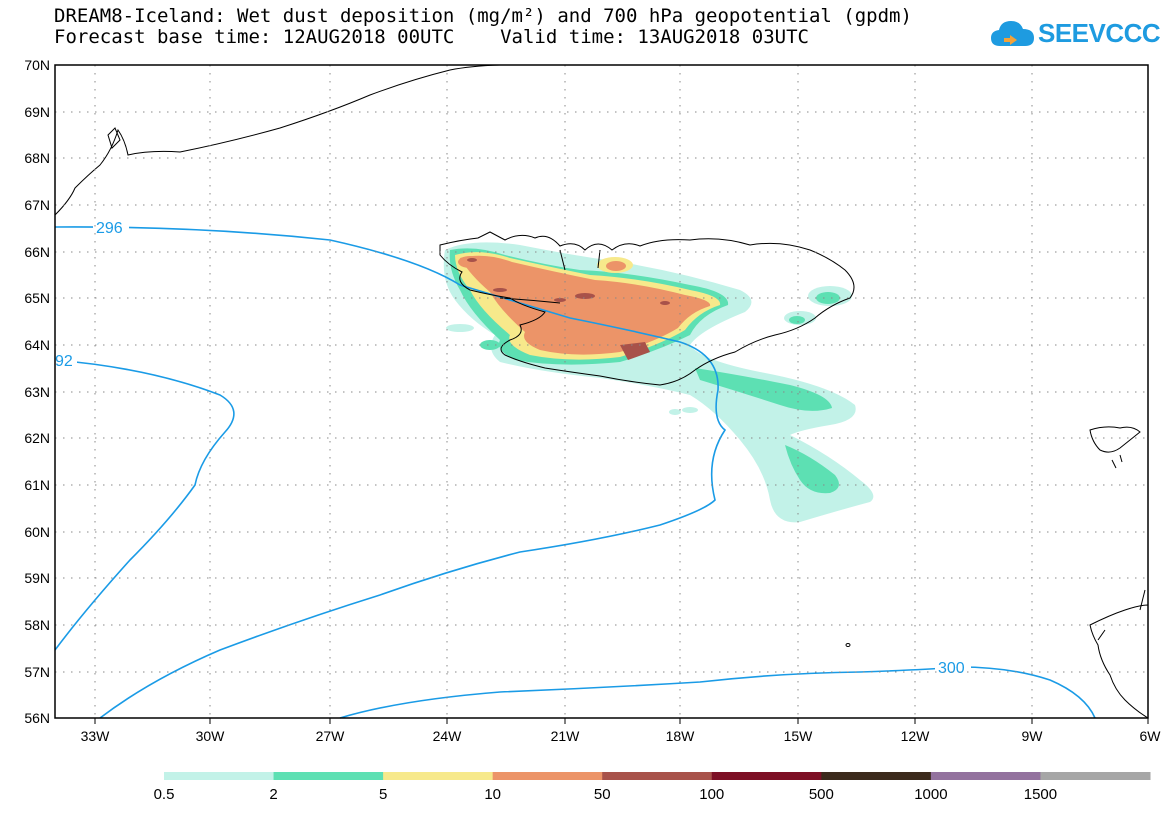 The image size is (1175, 815). I want to click on lat-label: 70N, so click(37, 65).